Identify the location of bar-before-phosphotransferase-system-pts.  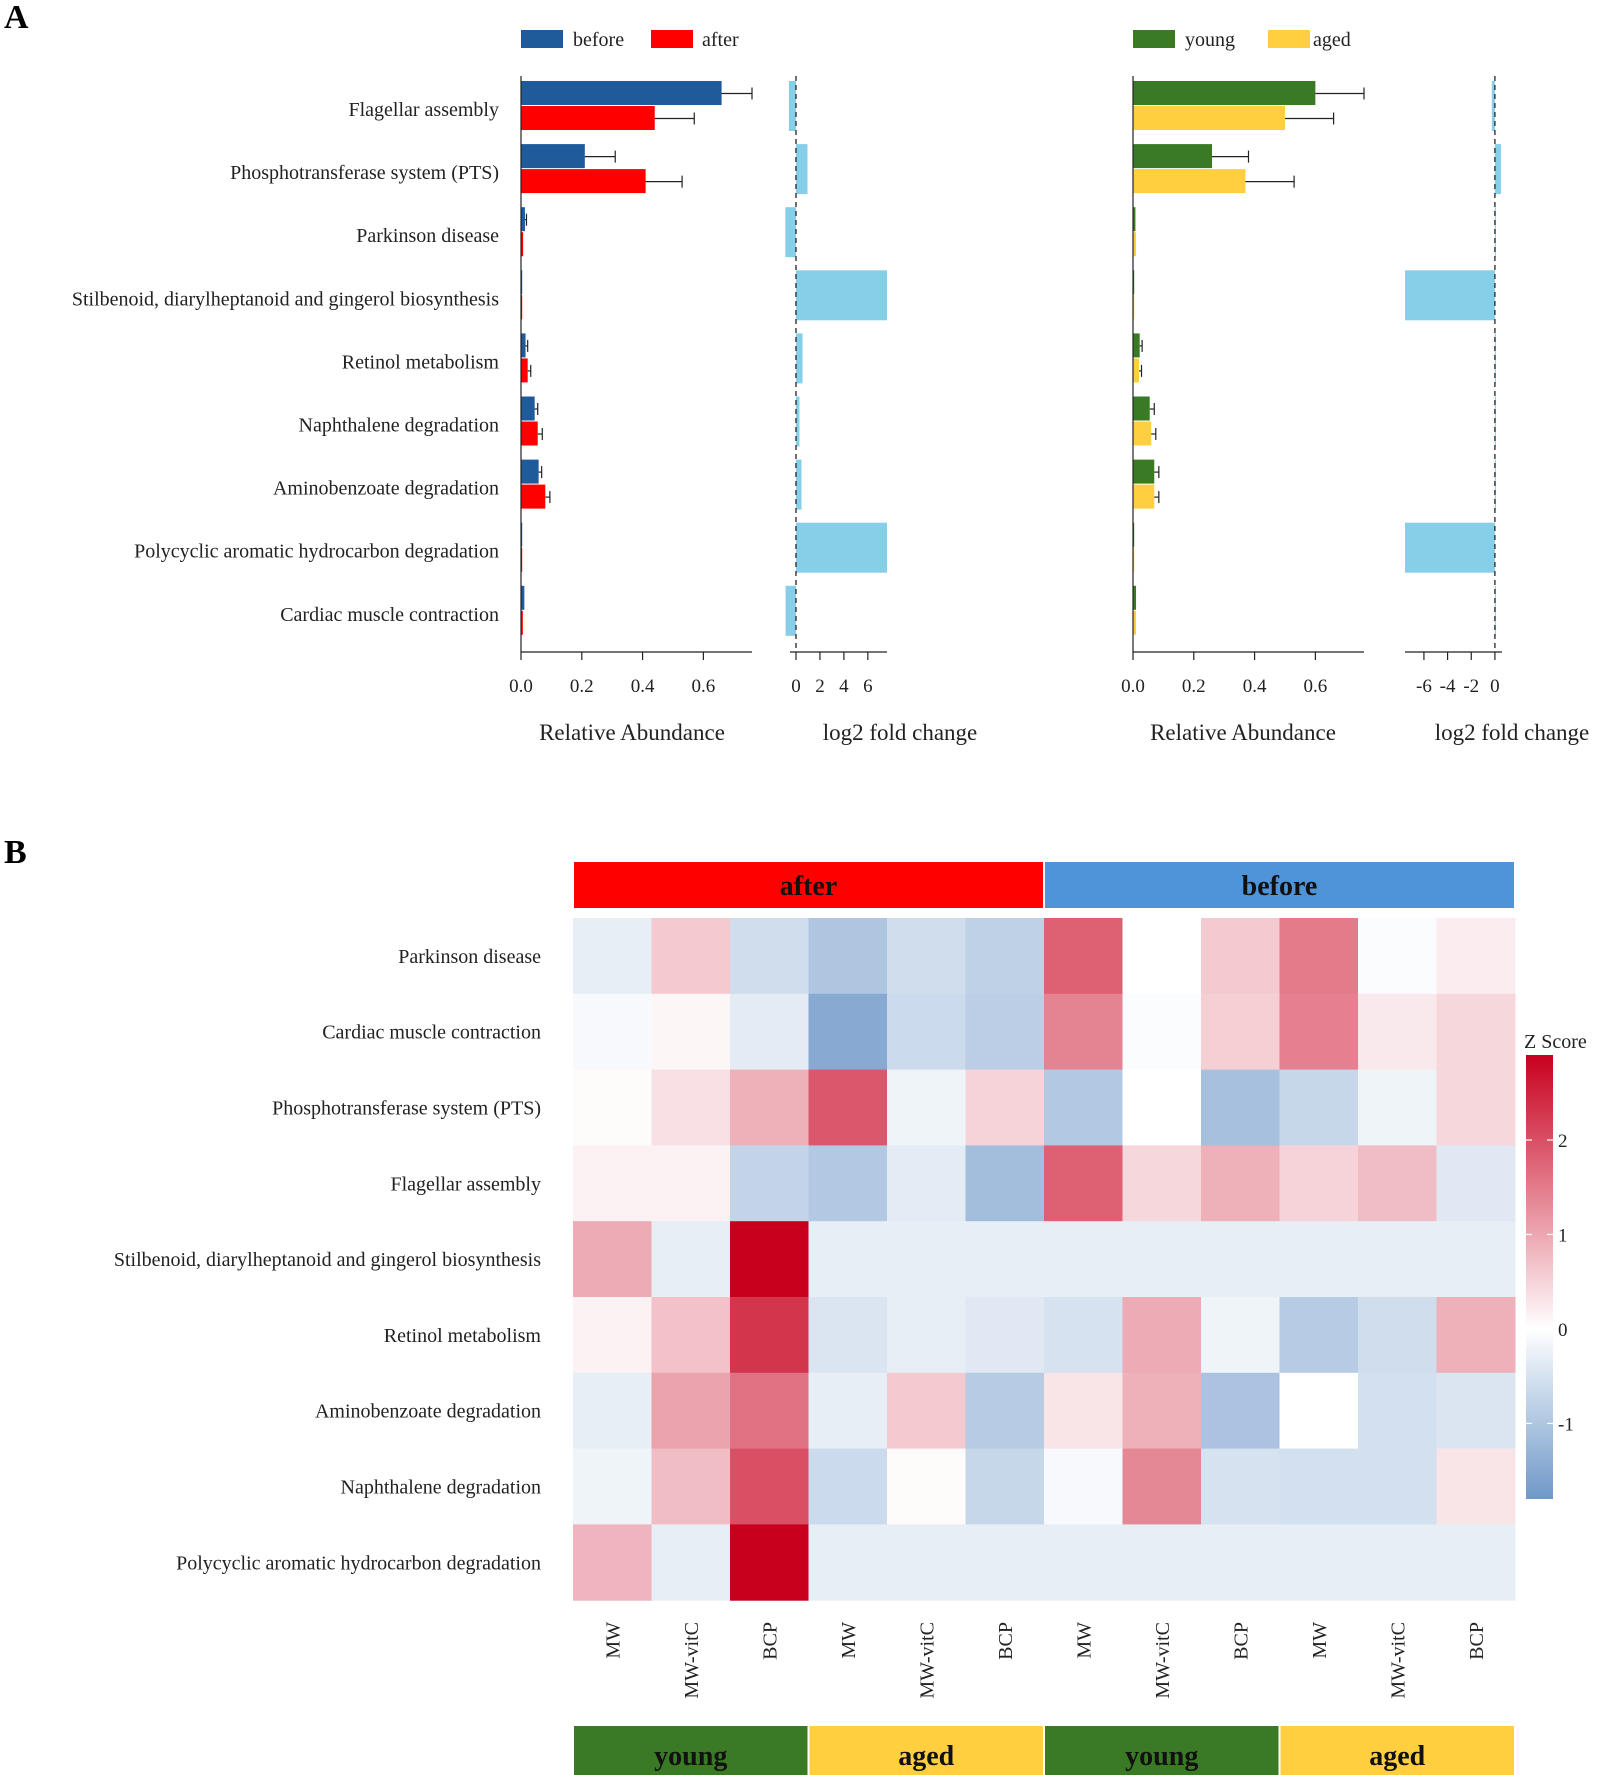
(553, 156).